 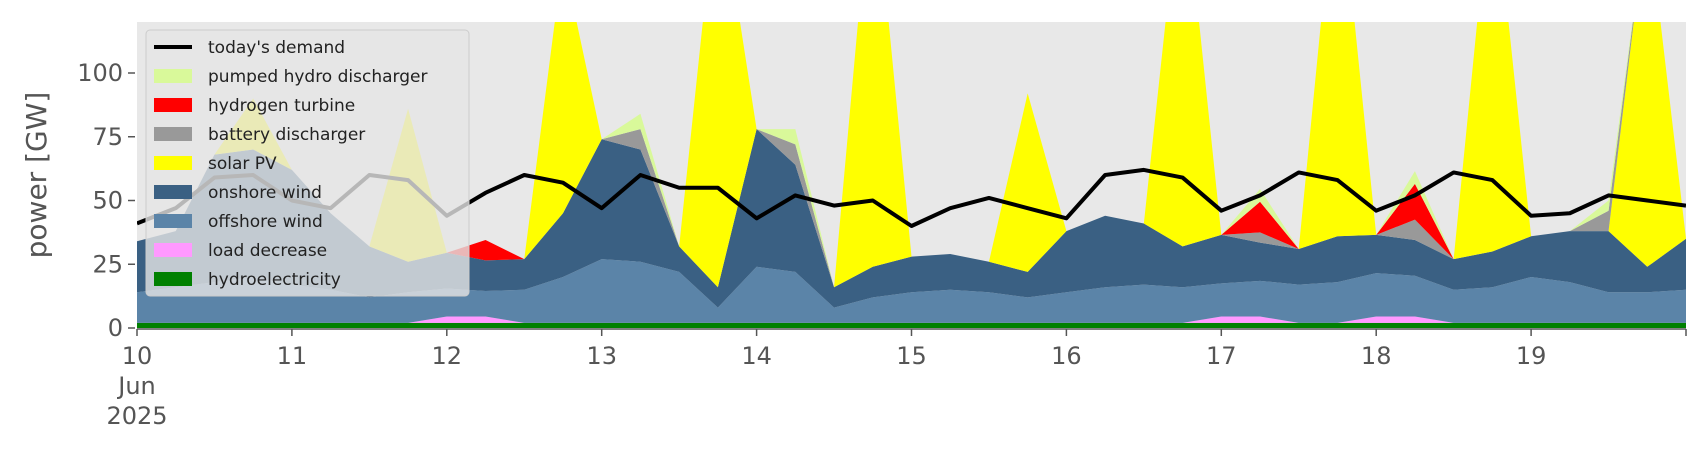 I want to click on legend-label-hydroelectricity: hydroelectricity, so click(x=274, y=280).